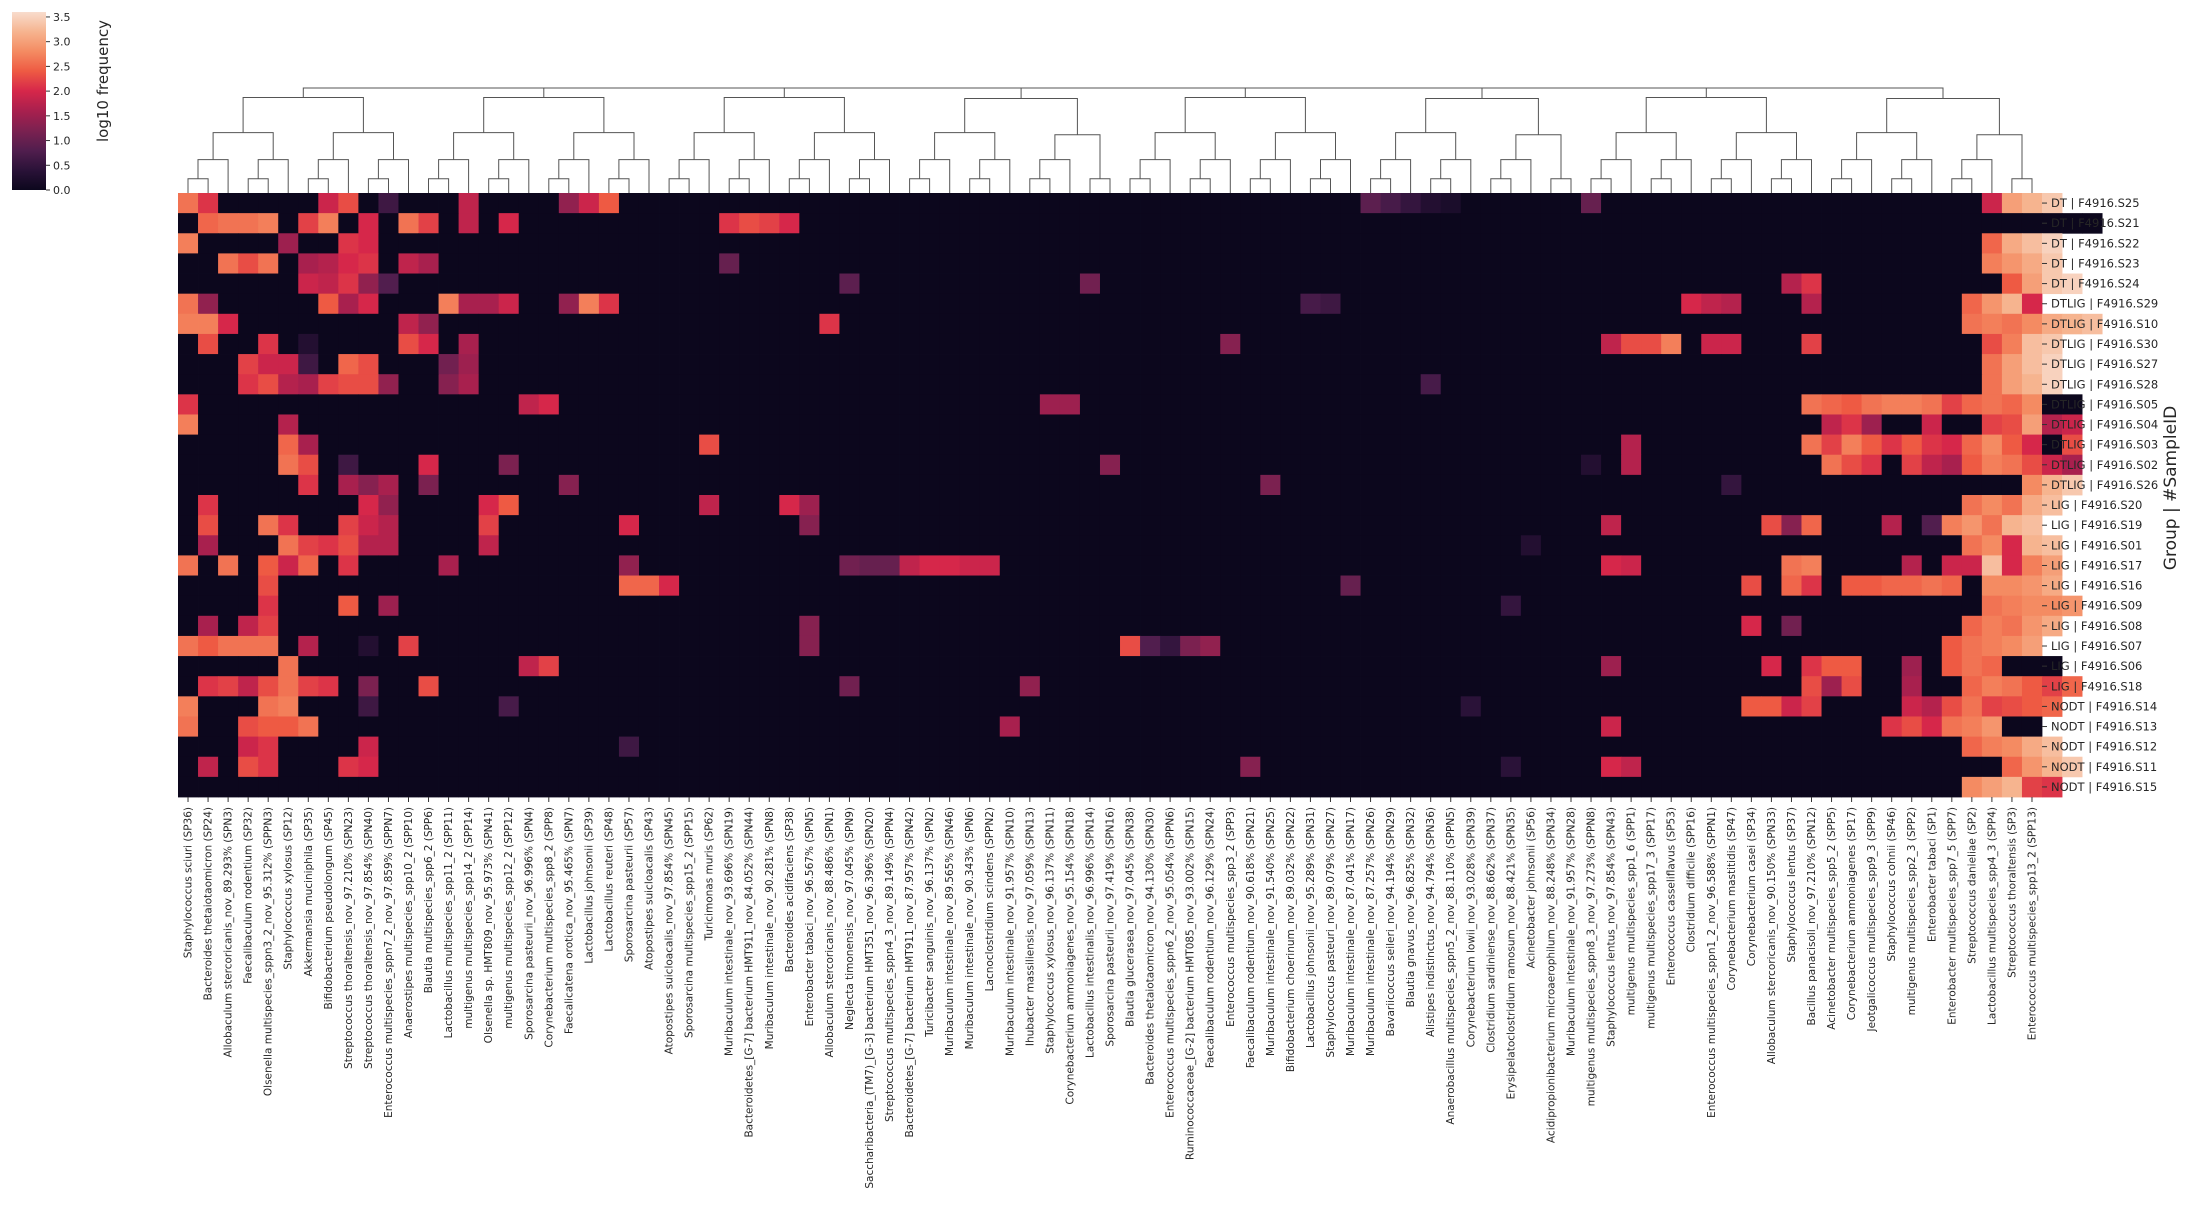 Image resolution: width=2185 pixels, height=1216 pixels. Describe the element at coordinates (1932, 874) in the screenshot. I see `column-label: Enterobacter tabaci (SP1)` at that location.